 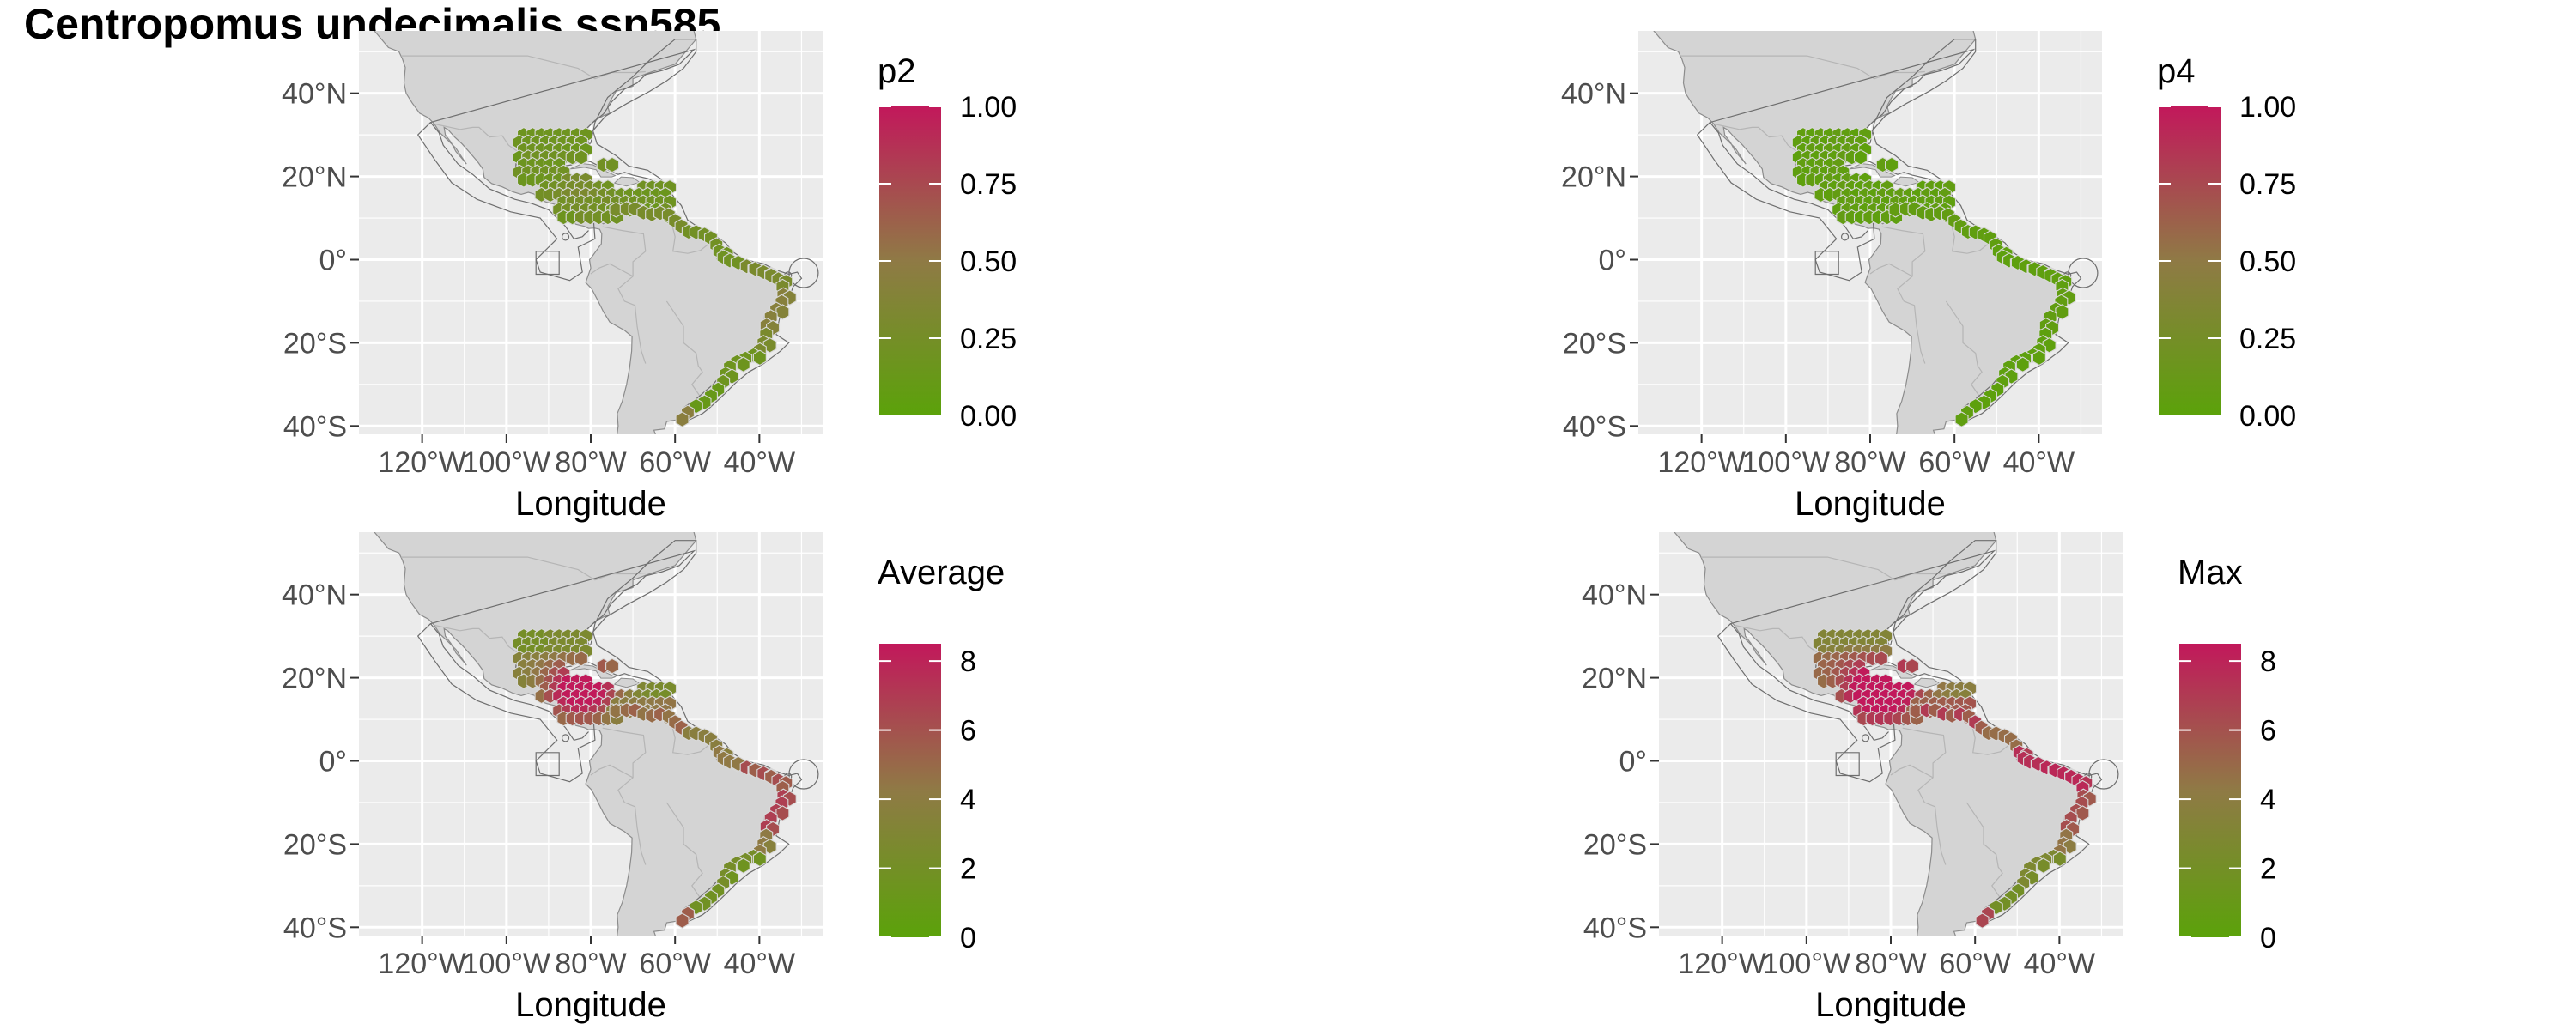 I want to click on legend-title: Average, so click(x=941, y=572).